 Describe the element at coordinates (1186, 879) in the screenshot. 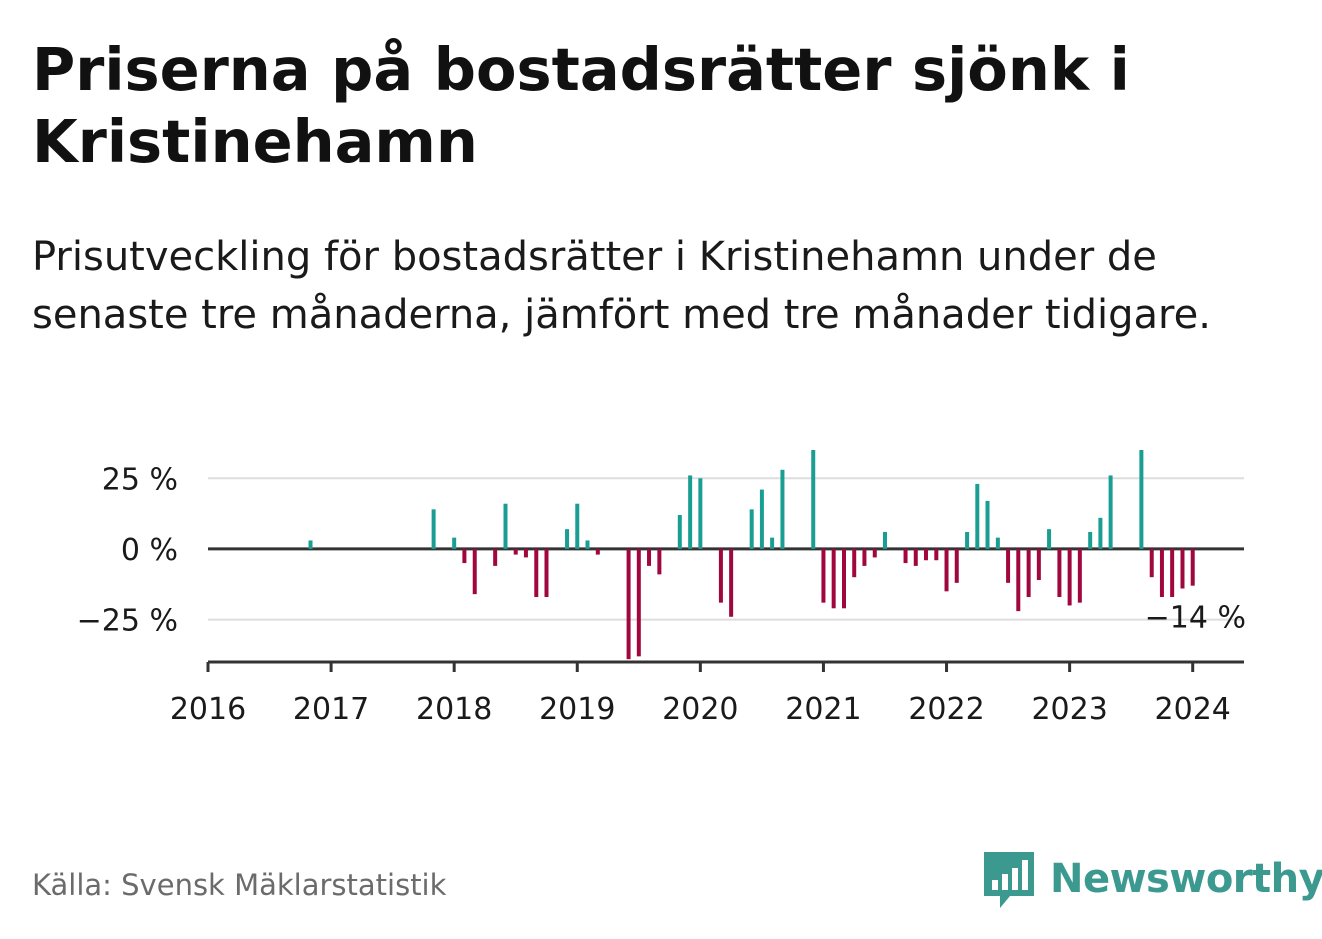

I see `brand-name: Newsworthy` at that location.